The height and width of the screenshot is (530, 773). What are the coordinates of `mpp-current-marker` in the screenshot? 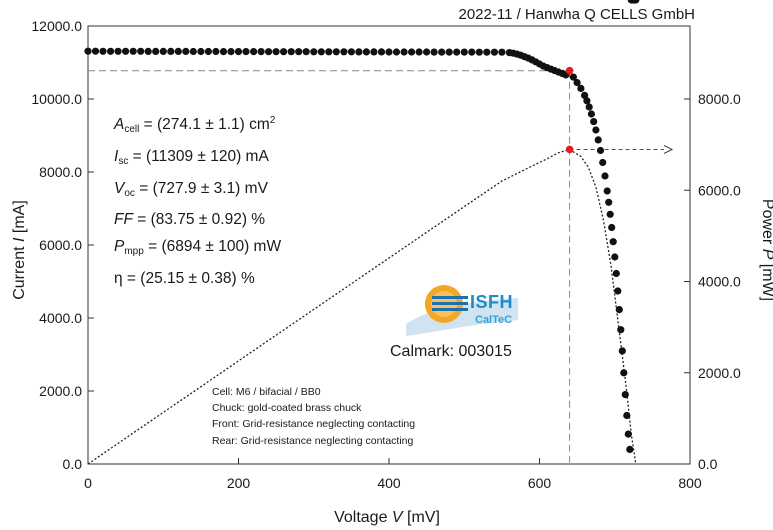 It's located at (569, 70).